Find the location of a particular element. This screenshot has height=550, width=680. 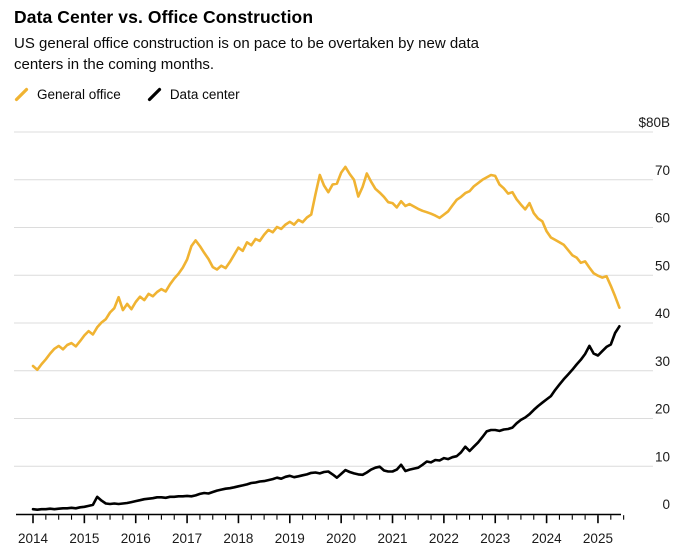

x-axis-label-2023: 2023 is located at coordinates (495, 538).